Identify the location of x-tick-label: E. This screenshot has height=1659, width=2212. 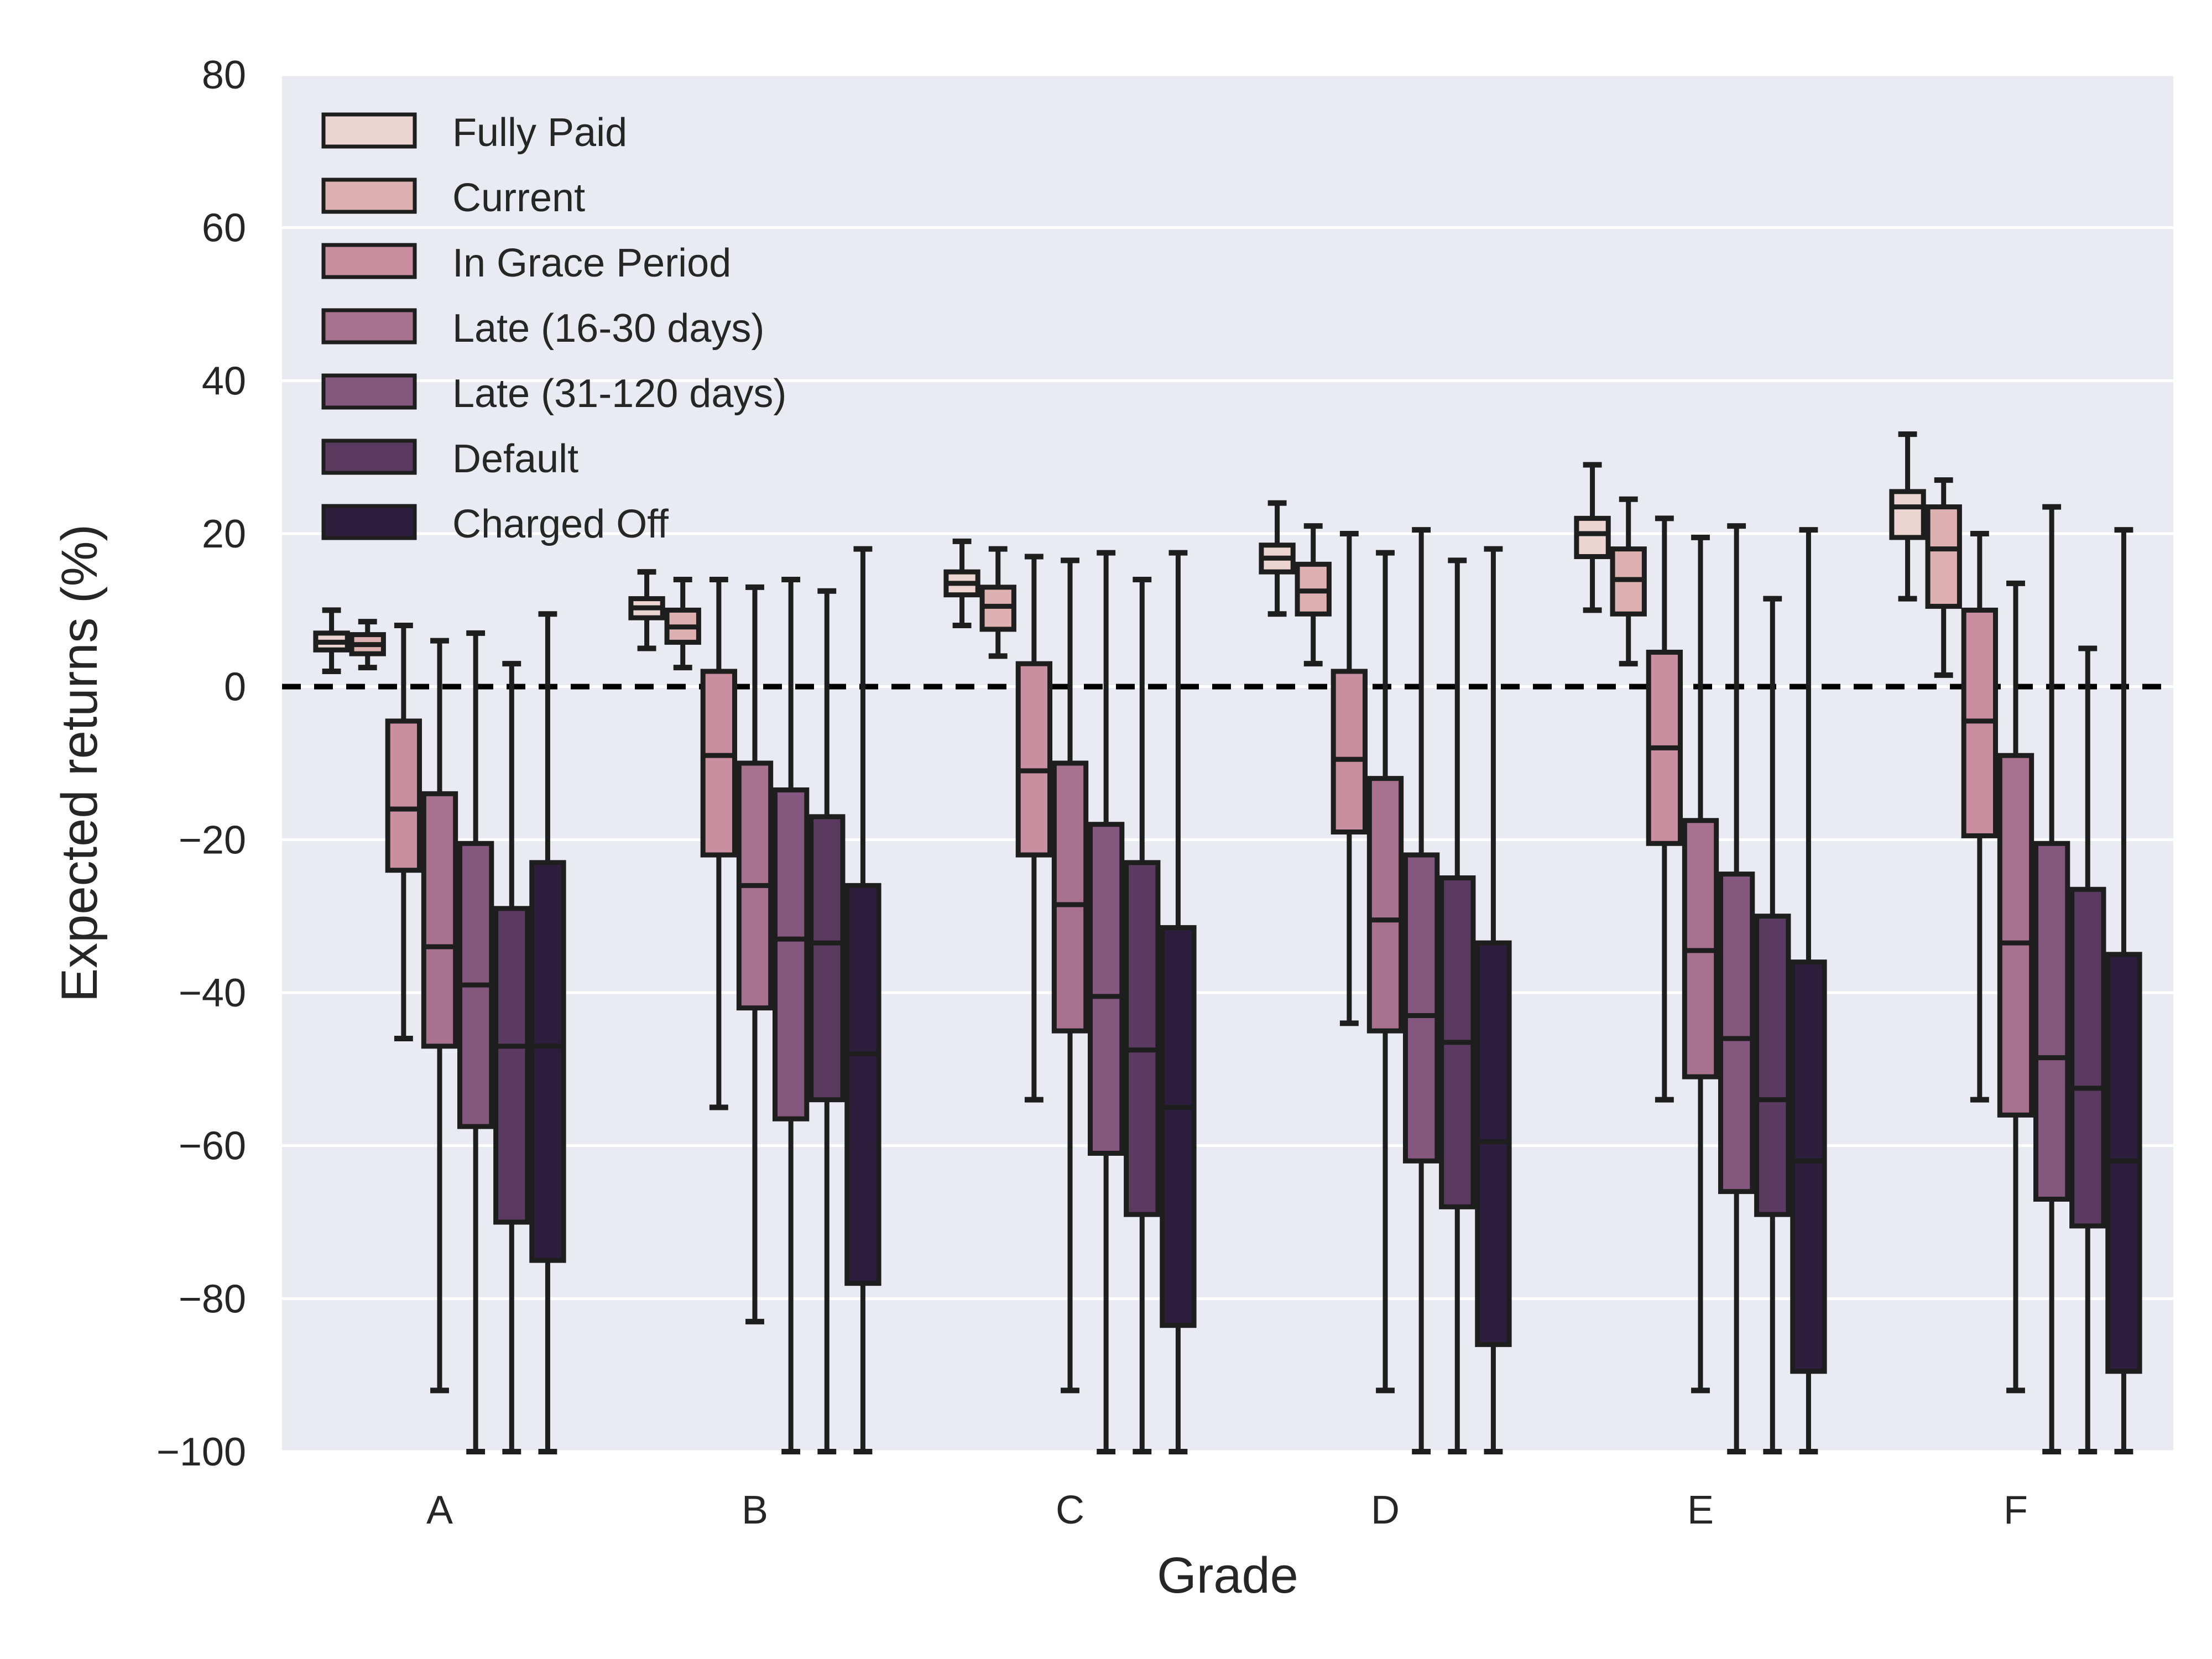
(1700, 1510).